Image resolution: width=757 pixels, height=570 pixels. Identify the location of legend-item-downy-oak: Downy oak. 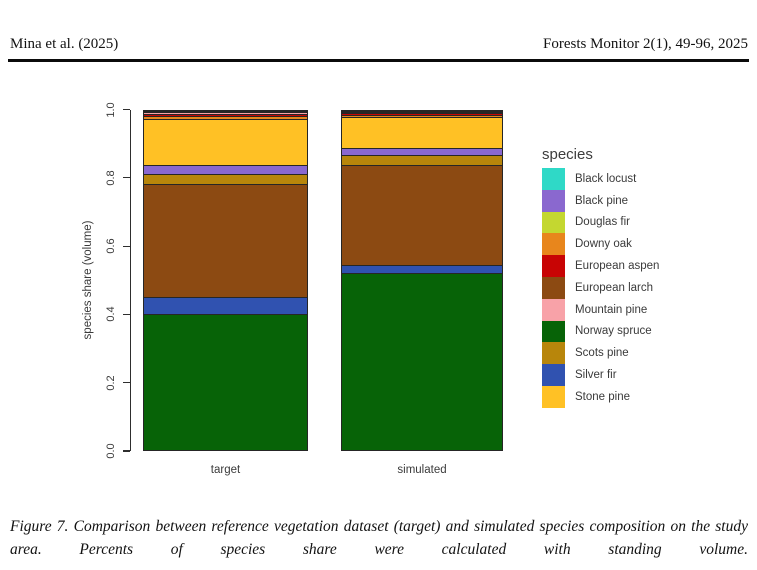
(600, 244).